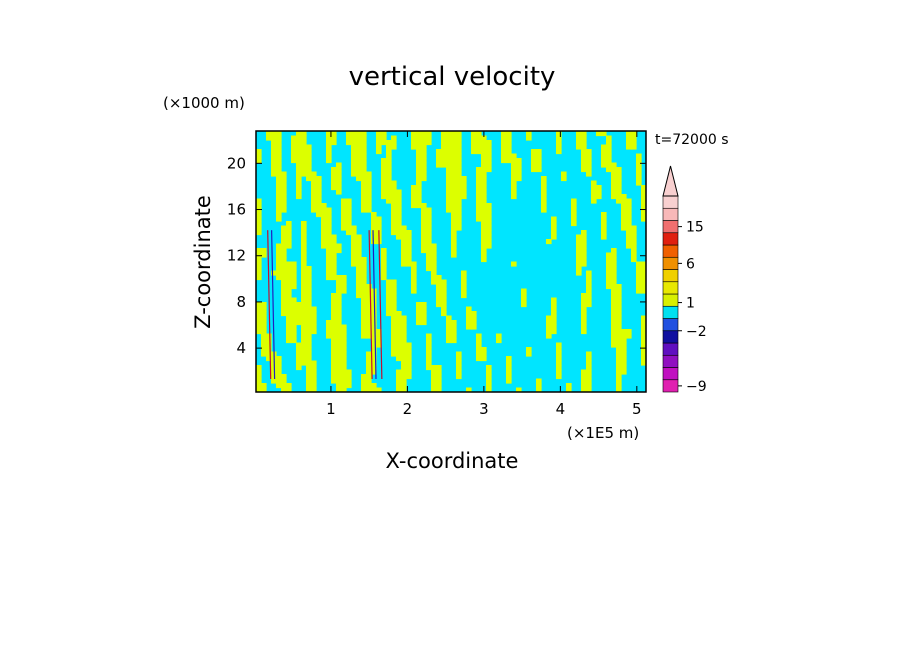 The height and width of the screenshot is (654, 904). I want to click on time-label: t=72000 s, so click(692, 140).